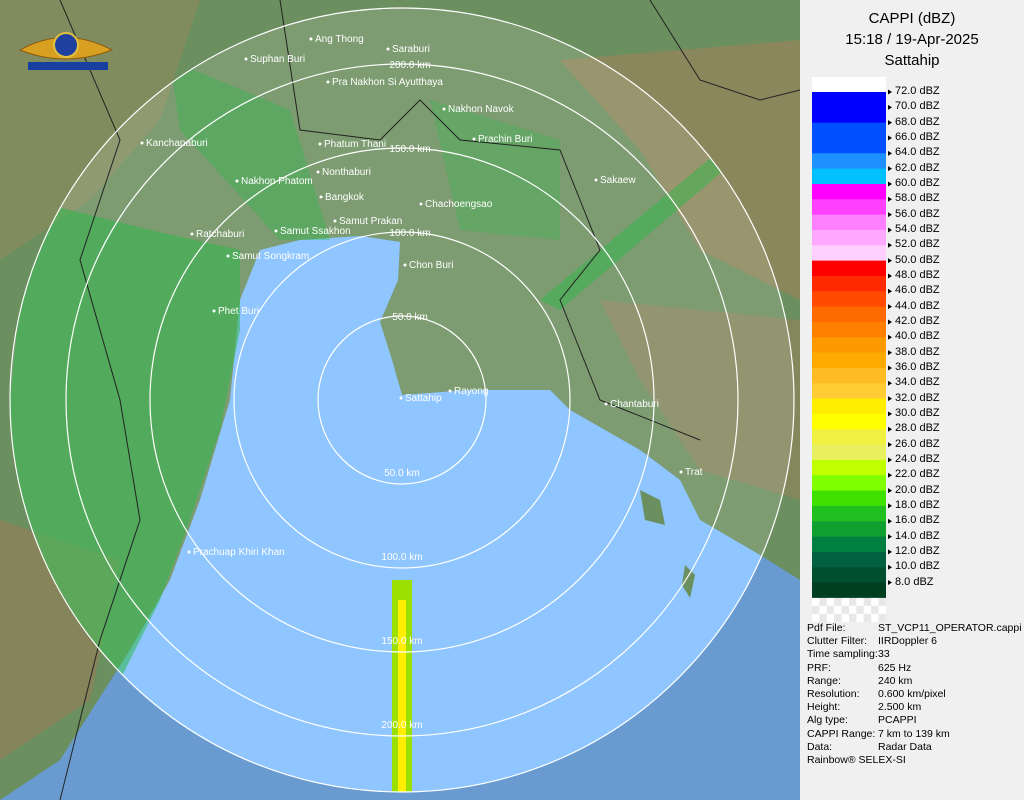 The height and width of the screenshot is (800, 1024). I want to click on border, so click(724, 50).